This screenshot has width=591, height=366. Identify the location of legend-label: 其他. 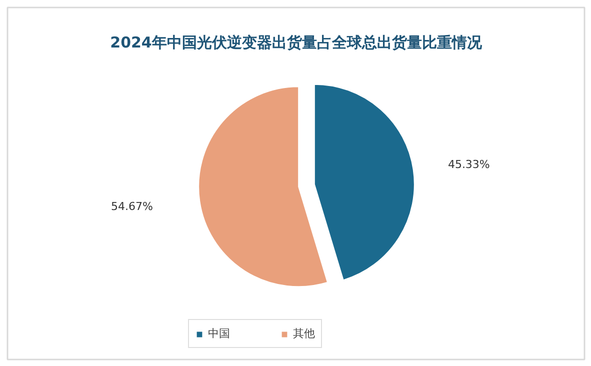
(304, 333).